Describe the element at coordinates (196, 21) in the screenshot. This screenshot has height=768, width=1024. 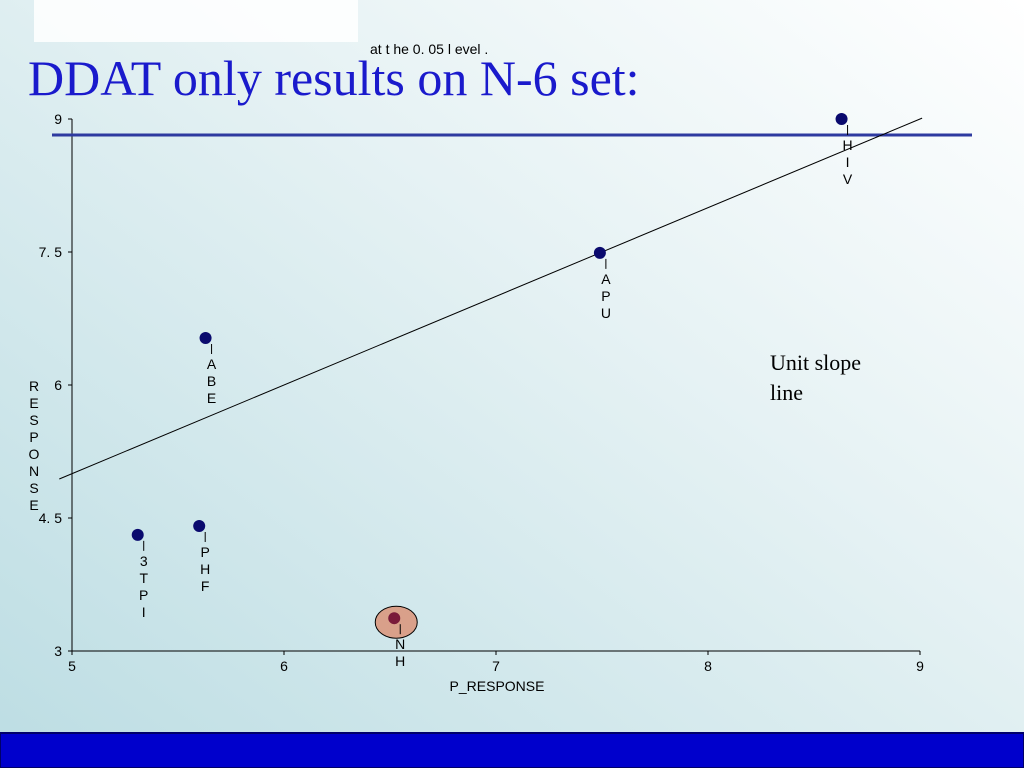
I see `title-patch` at that location.